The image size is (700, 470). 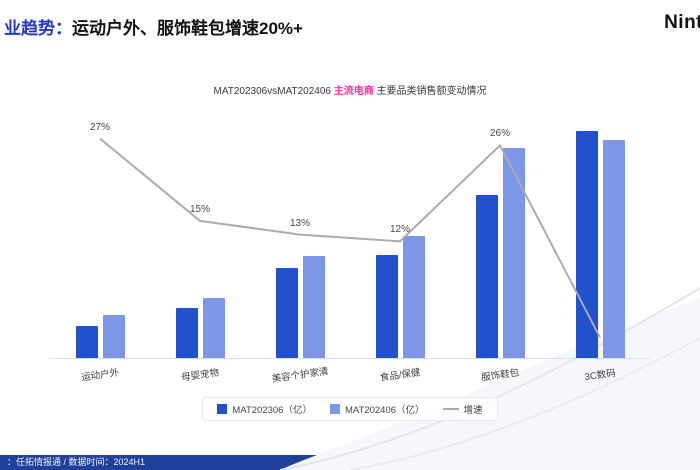 I want to click on category-label: 母婴宠物, so click(x=200, y=375).